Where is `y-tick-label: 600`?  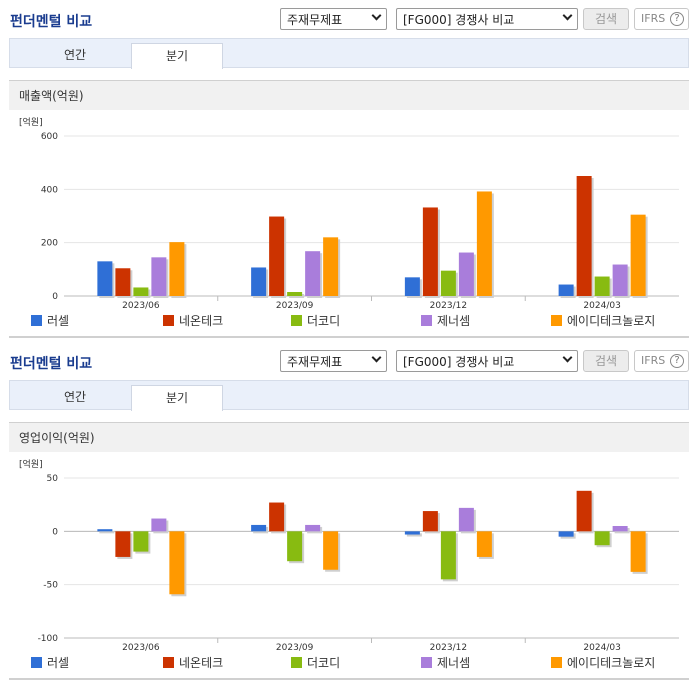 y-tick-label: 600 is located at coordinates (49, 137).